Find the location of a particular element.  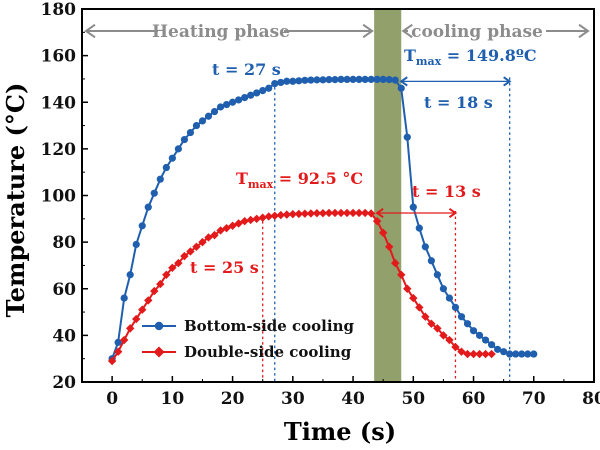

x-tick-label: 20 is located at coordinates (233, 399).